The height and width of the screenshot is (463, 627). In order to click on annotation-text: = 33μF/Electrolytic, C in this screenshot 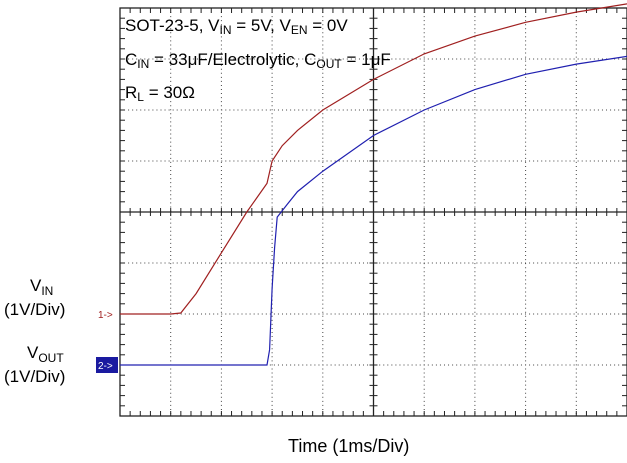, I will do `click(233, 59)`.